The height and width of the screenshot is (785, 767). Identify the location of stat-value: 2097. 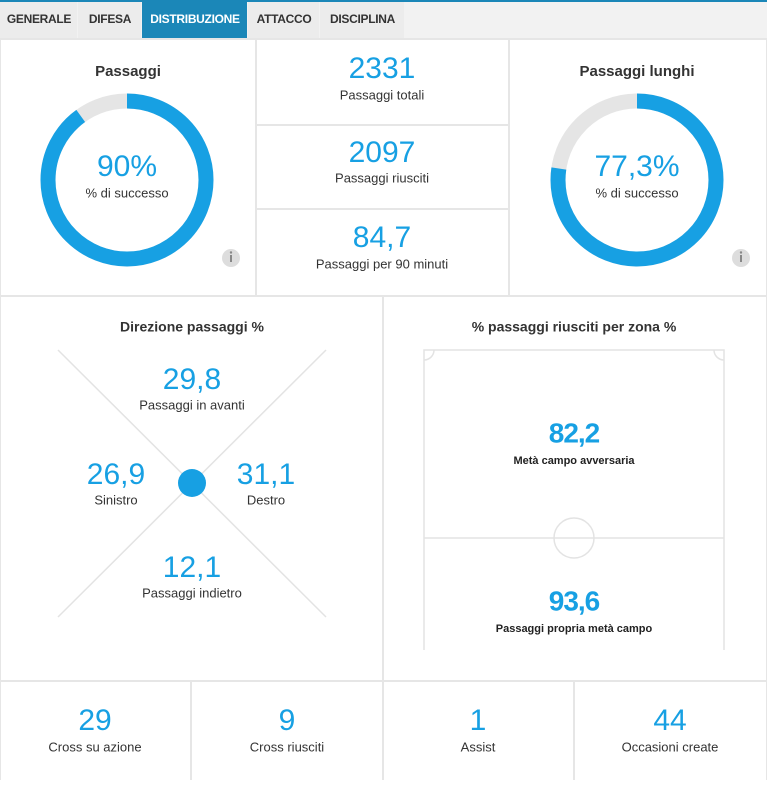
(382, 152).